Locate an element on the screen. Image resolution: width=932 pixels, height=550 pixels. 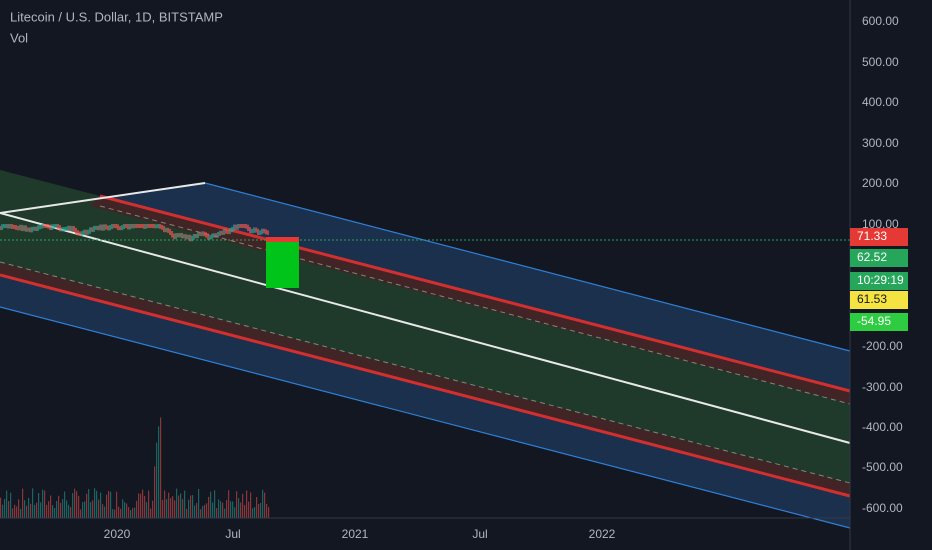
candles is located at coordinates (134, 233).